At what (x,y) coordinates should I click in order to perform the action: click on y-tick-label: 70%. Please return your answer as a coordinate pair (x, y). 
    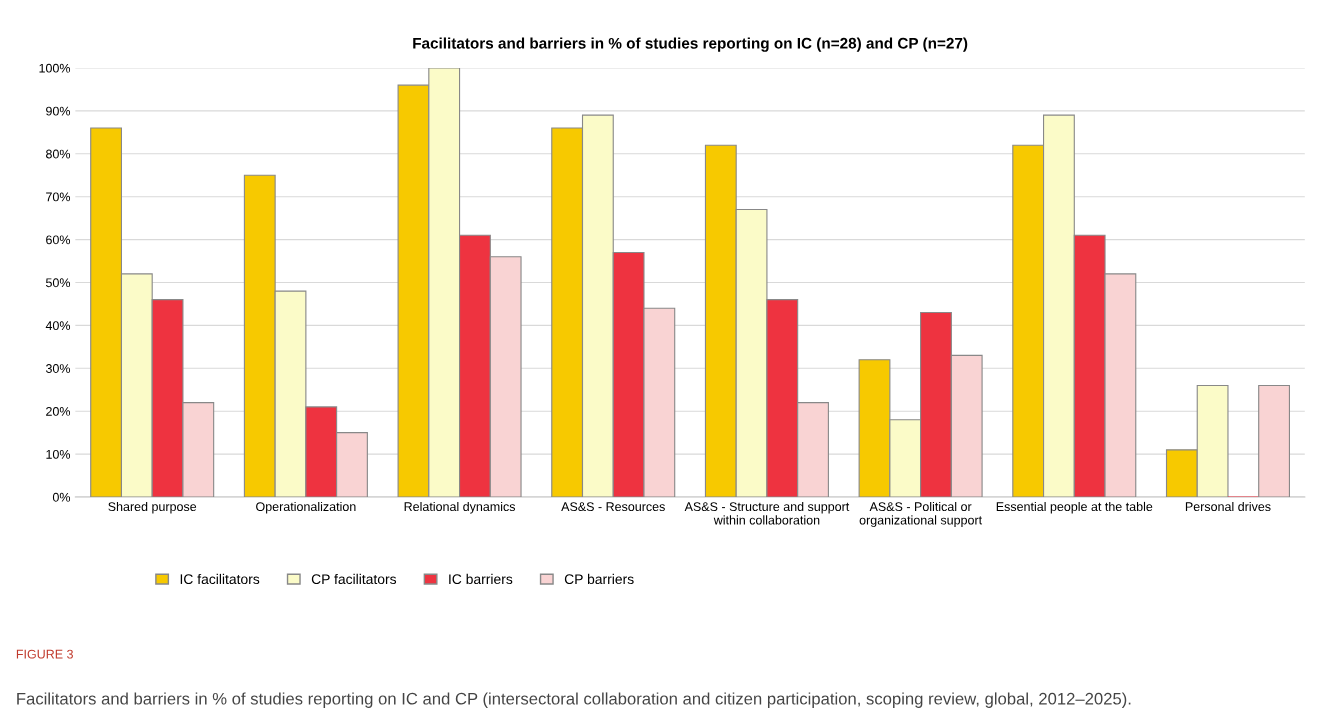
    Looking at the image, I should click on (58, 197).